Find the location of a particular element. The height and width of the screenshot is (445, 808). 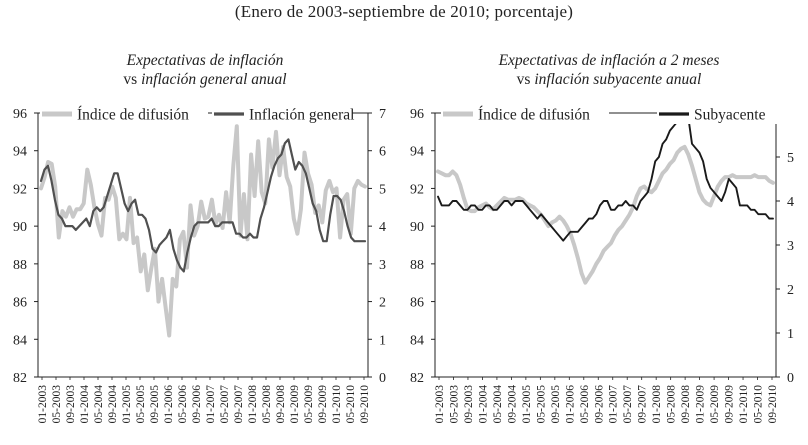

right-right-tick-label: 3 is located at coordinates (790, 246).